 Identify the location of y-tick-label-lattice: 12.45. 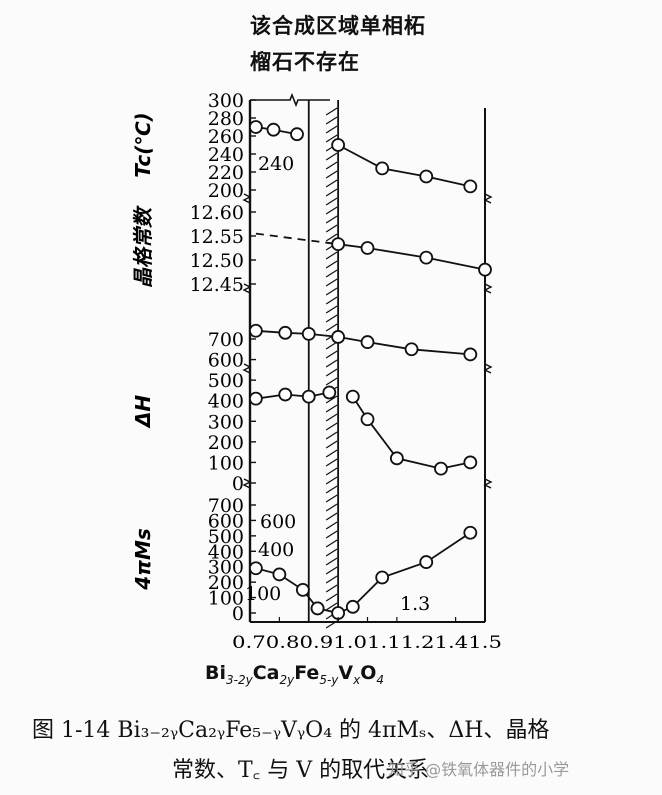
(217, 285).